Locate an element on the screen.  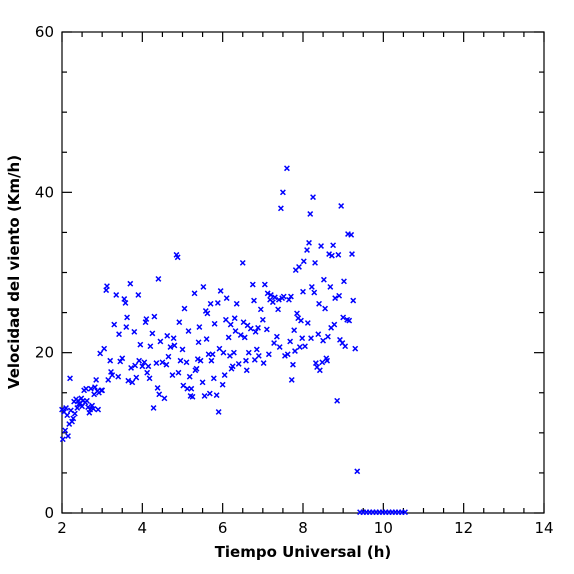
y-axis-label: Velocidad del viento (Km/h) is located at coordinates (14, 272).